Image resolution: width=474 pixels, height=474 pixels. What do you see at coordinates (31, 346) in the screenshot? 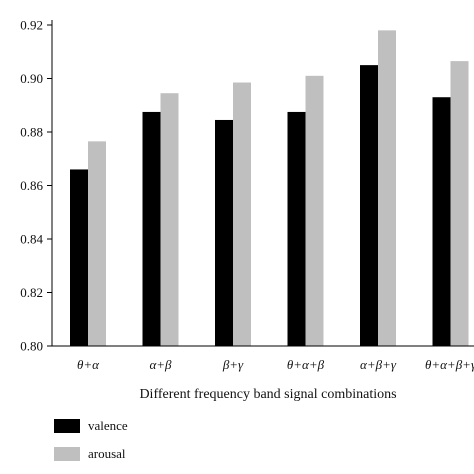
I see `y-tick-label: 0.80` at bounding box center [31, 346].